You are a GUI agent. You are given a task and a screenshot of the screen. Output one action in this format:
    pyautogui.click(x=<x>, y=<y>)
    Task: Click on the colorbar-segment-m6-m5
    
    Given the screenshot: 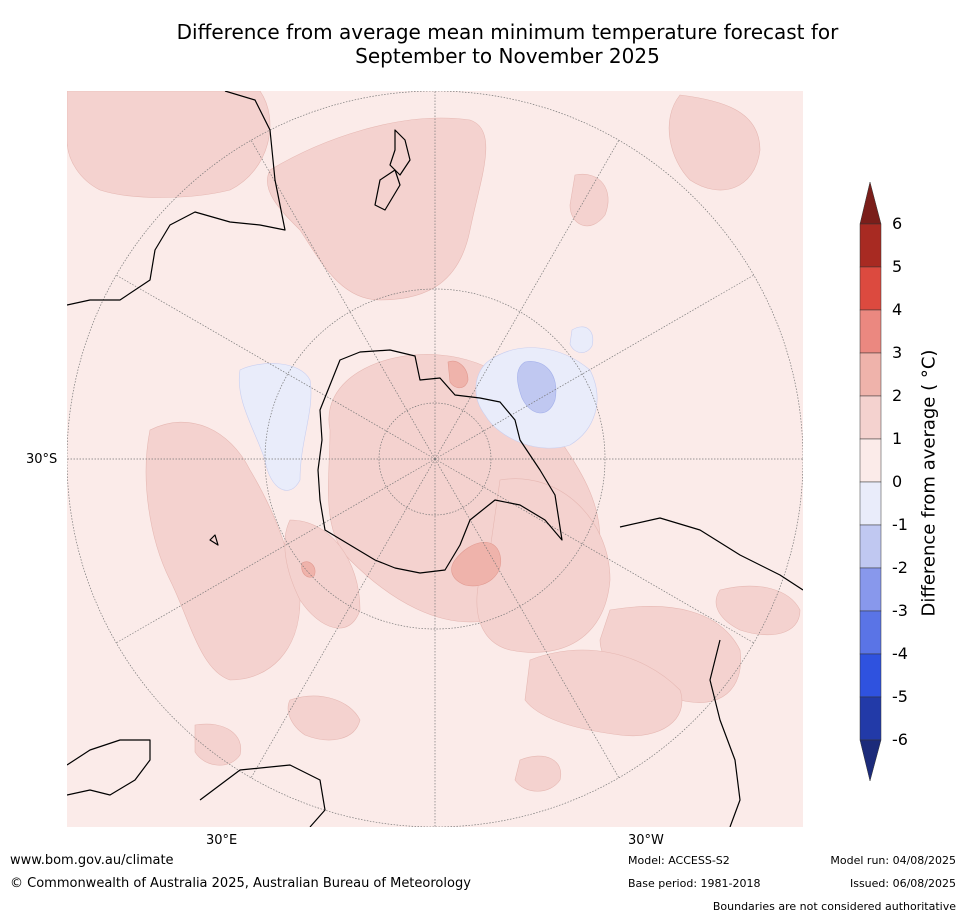 What is the action you would take?
    pyautogui.click(x=870, y=718)
    